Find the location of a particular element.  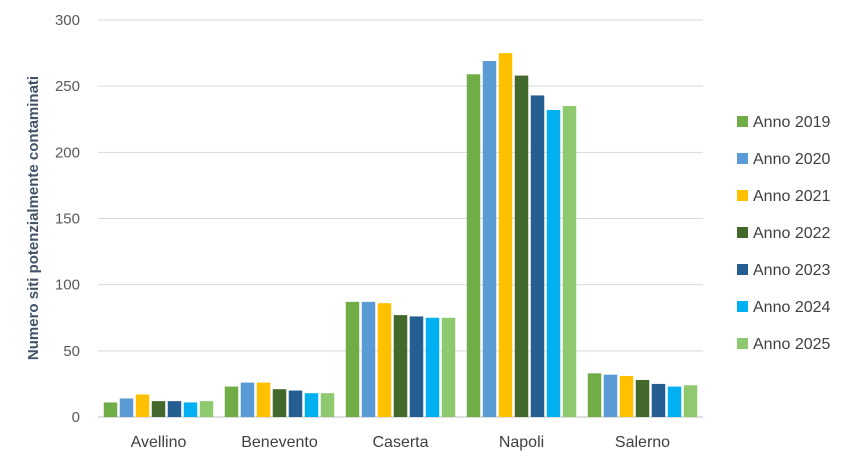

y-axis-title: Numero siti potenzialmente contaminati is located at coordinates (33, 218).